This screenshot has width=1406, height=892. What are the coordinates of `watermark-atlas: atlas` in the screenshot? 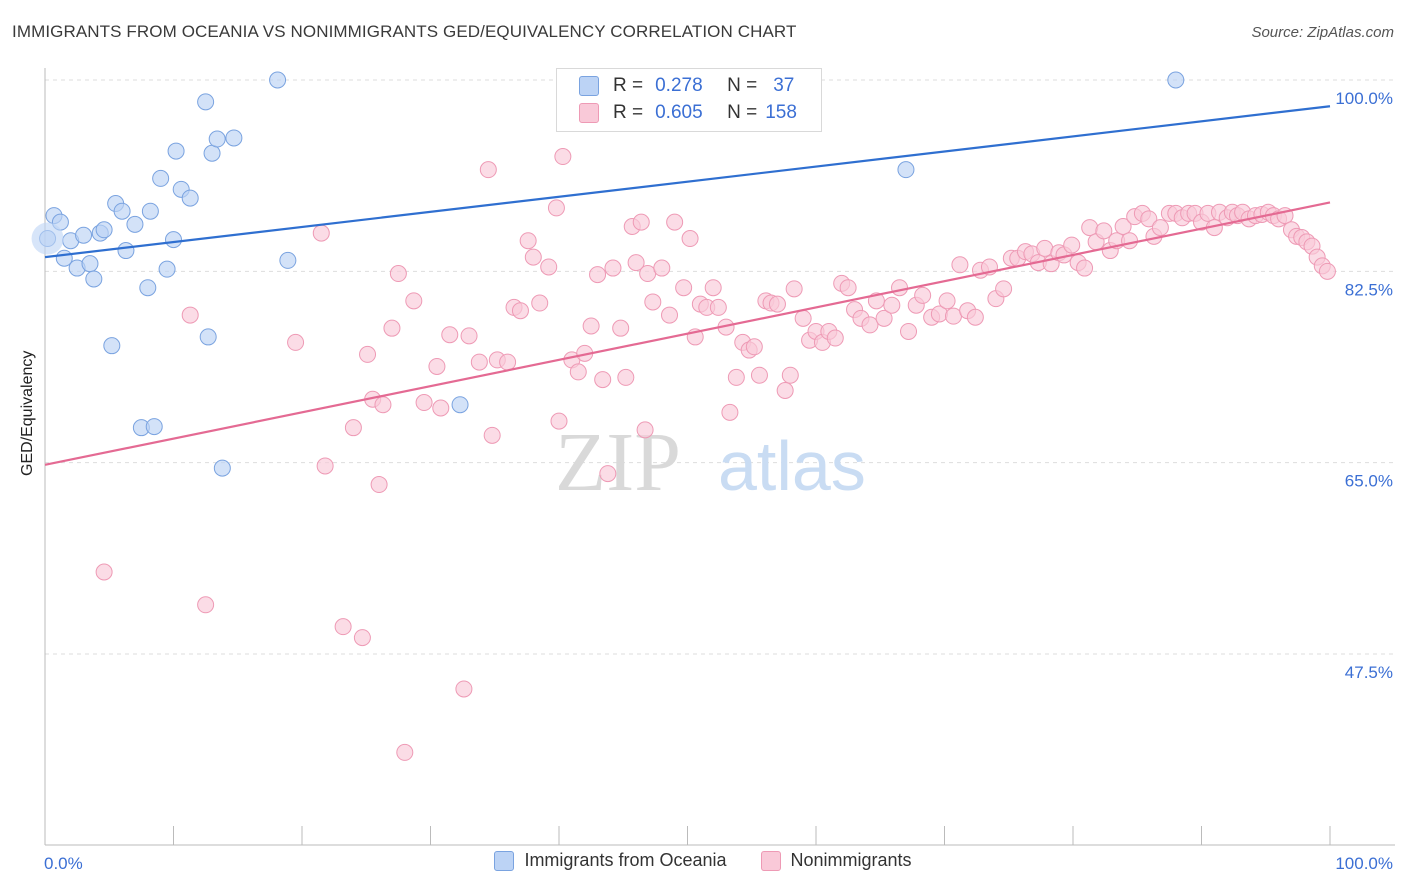 It's located at (792, 466).